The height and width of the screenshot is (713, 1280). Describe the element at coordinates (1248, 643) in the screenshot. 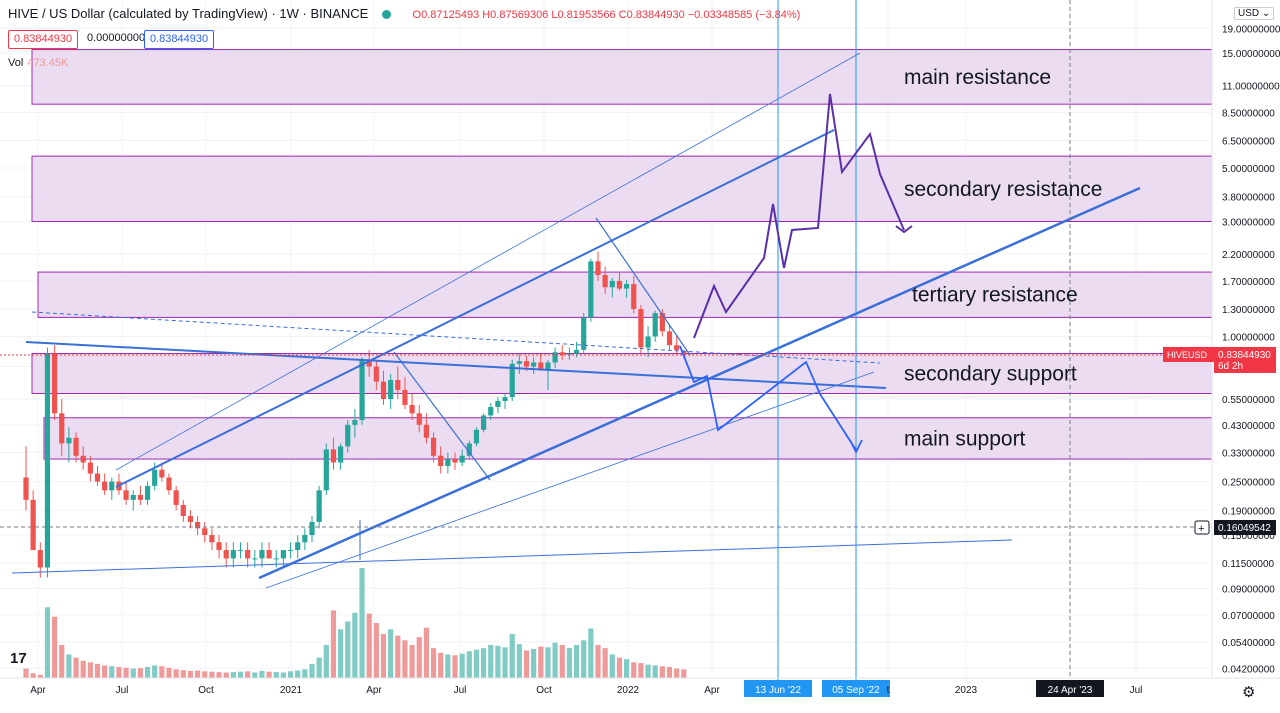

I see `price-tick-label: 0.05400000` at that location.